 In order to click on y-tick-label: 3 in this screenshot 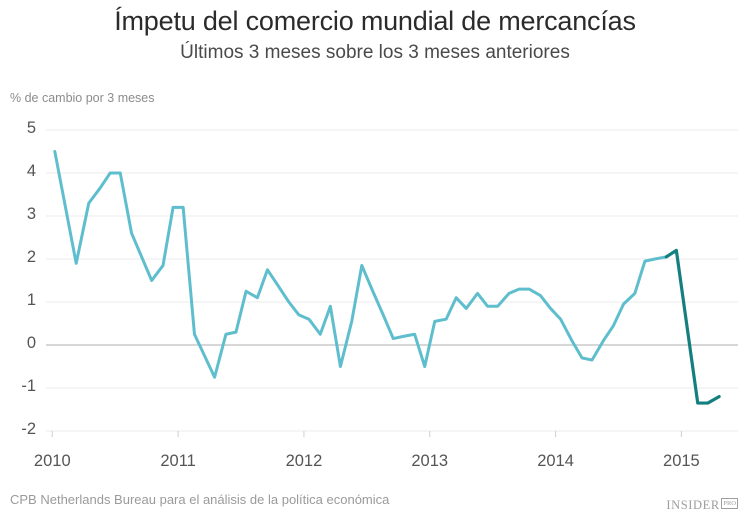, I will do `click(31, 214)`.